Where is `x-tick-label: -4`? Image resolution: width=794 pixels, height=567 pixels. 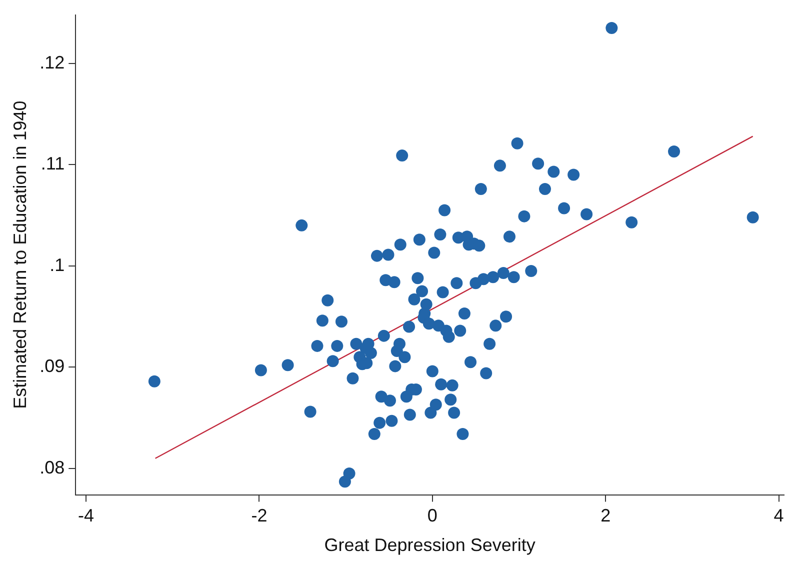 x-tick-label: -4 is located at coordinates (86, 516).